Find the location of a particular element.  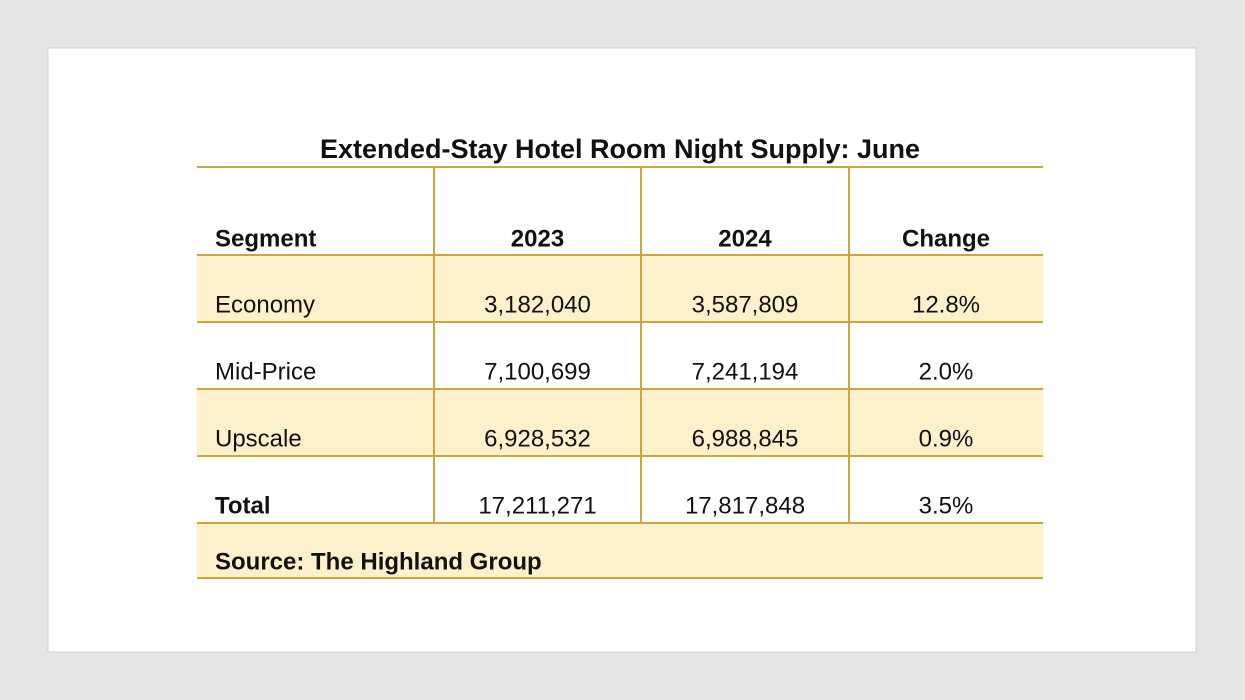

cell: 3.5% is located at coordinates (946, 505).